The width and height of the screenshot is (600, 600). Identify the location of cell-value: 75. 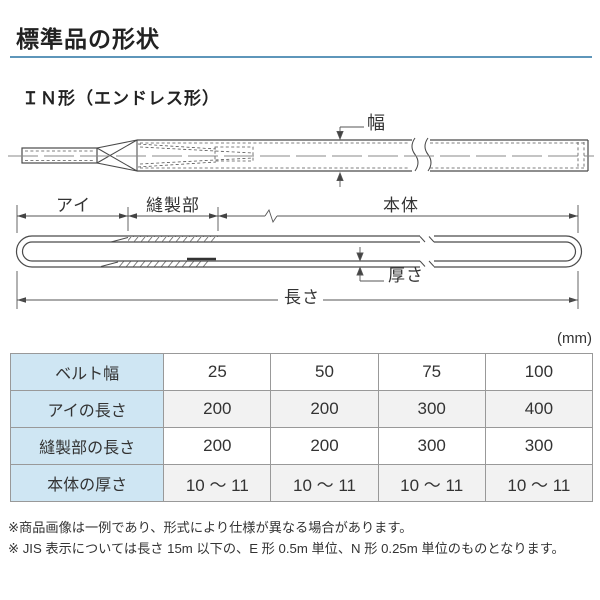
(431, 372).